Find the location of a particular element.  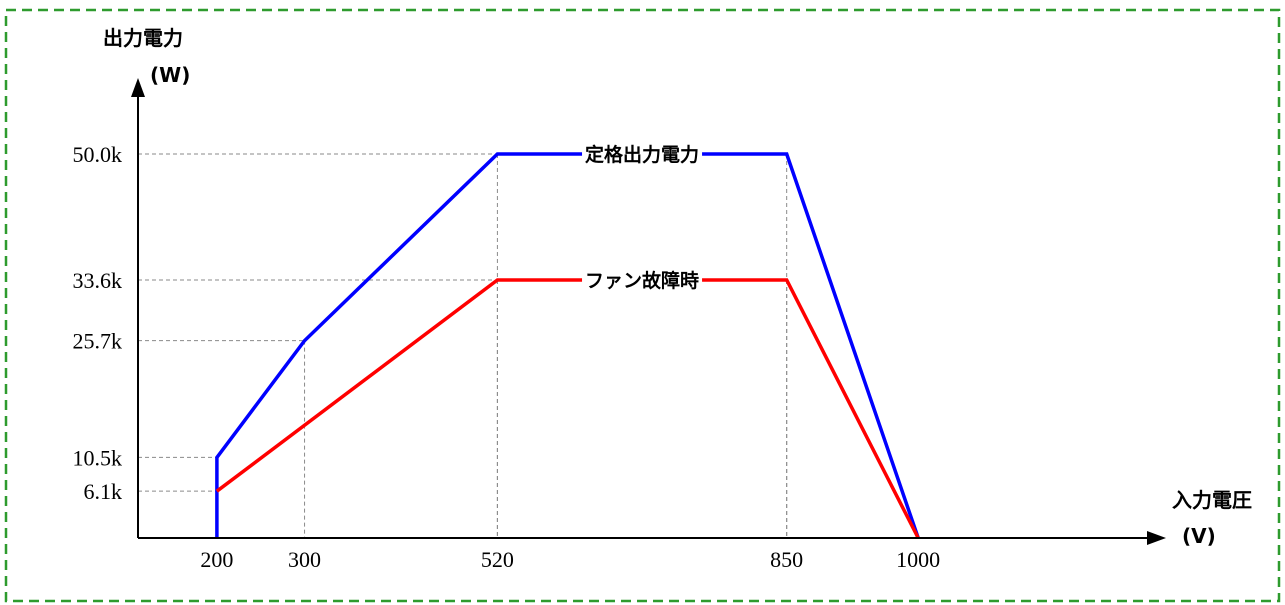

y-tick-label: 25.7k is located at coordinates (98, 341).